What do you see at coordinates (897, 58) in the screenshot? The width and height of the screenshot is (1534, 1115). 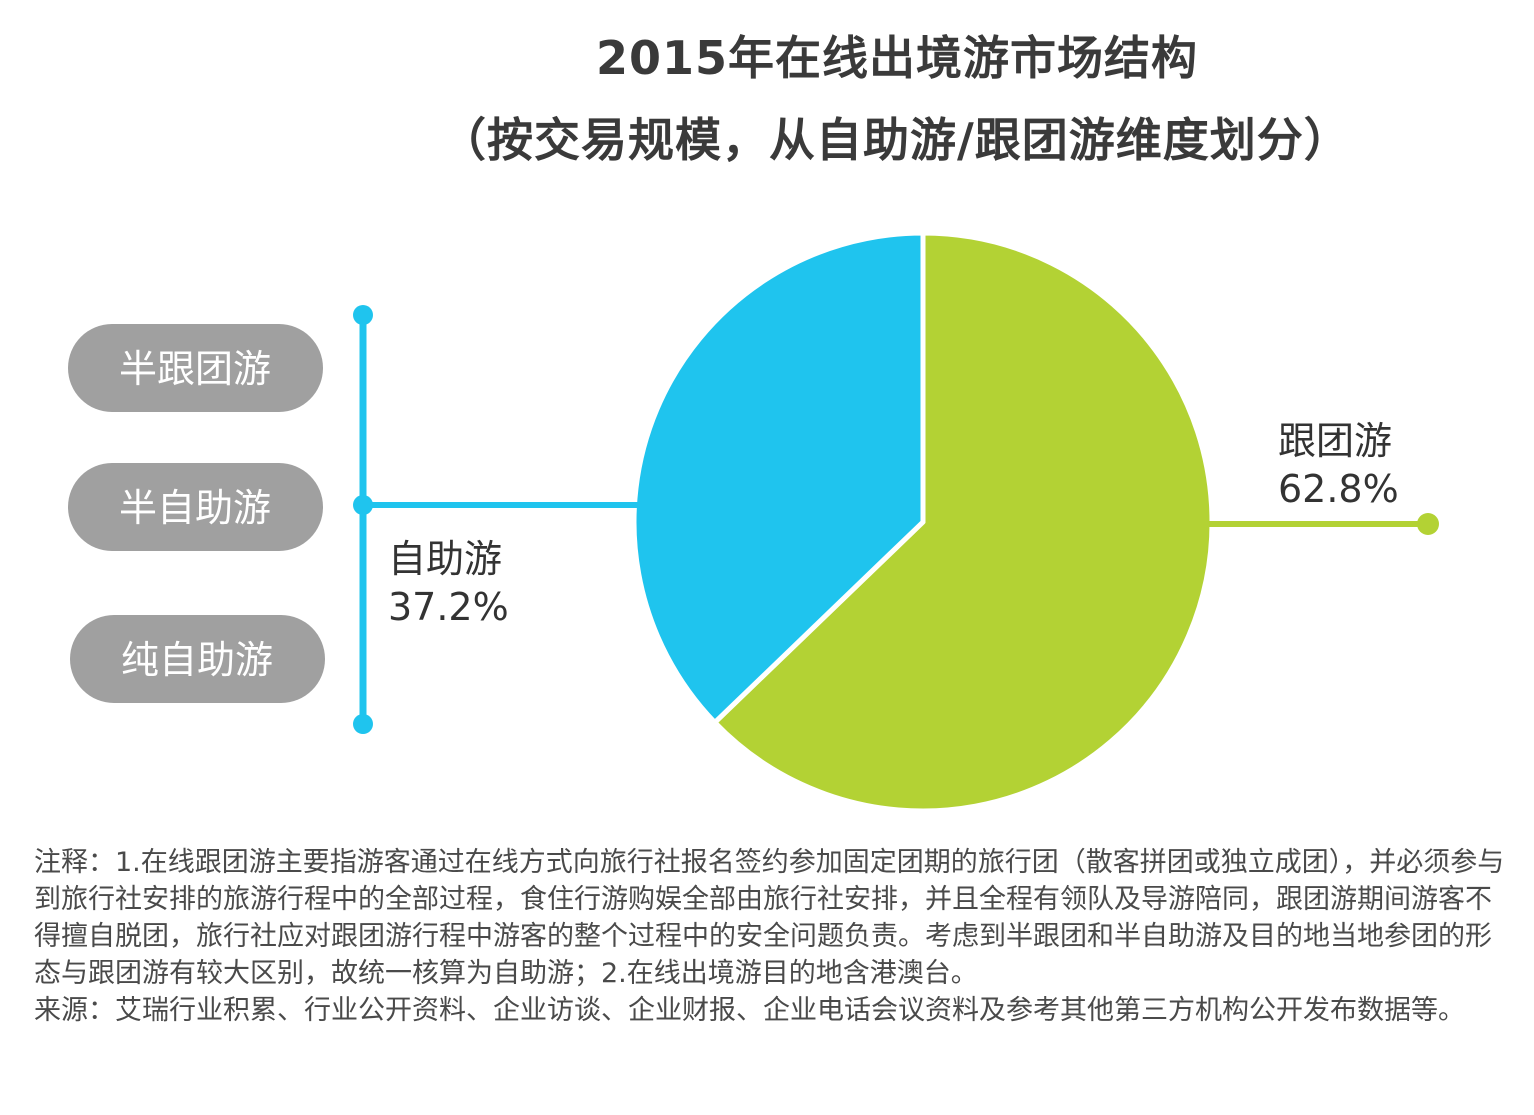 I see `chart-title: 2015年在线出境游市场结构` at bounding box center [897, 58].